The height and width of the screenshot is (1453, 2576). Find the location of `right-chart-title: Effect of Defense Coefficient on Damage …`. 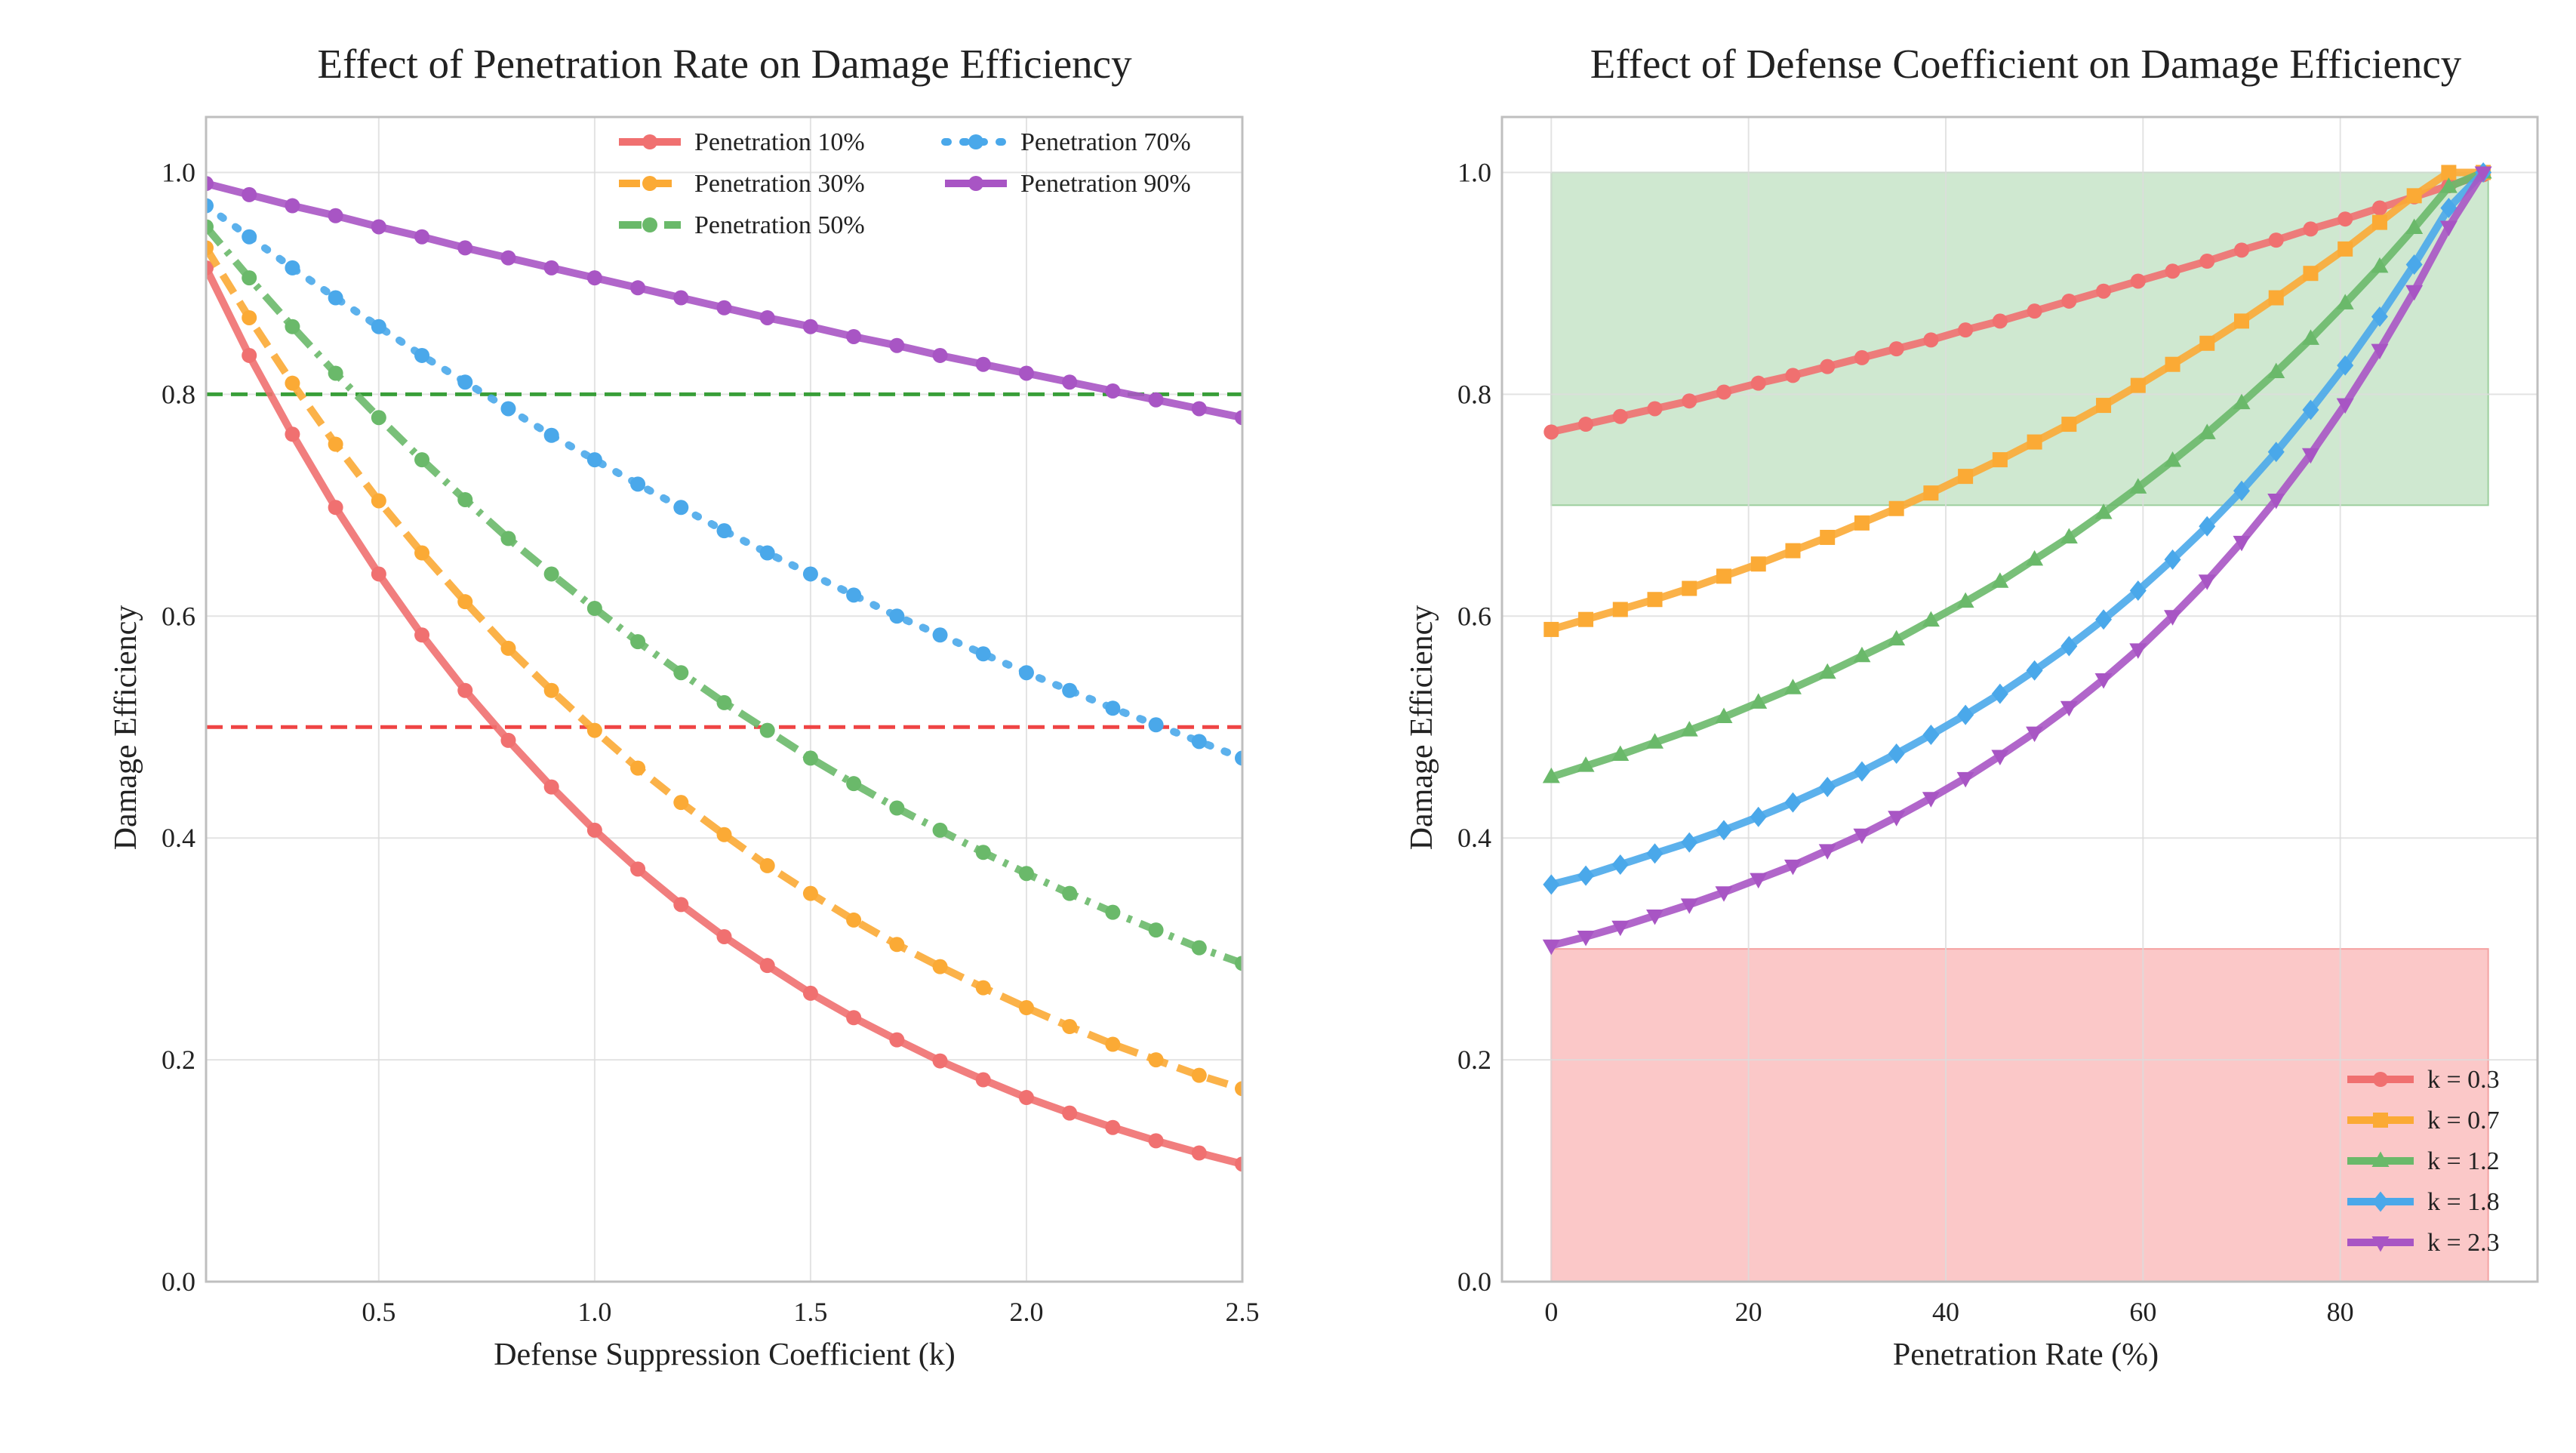

right-chart-title: Effect of Defense Coefficient on Damage … is located at coordinates (2026, 64).